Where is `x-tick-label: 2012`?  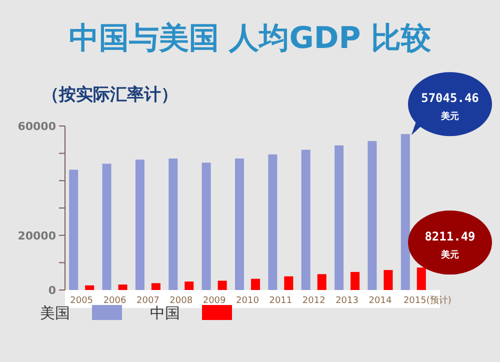
x-tick-label: 2012 is located at coordinates (314, 301).